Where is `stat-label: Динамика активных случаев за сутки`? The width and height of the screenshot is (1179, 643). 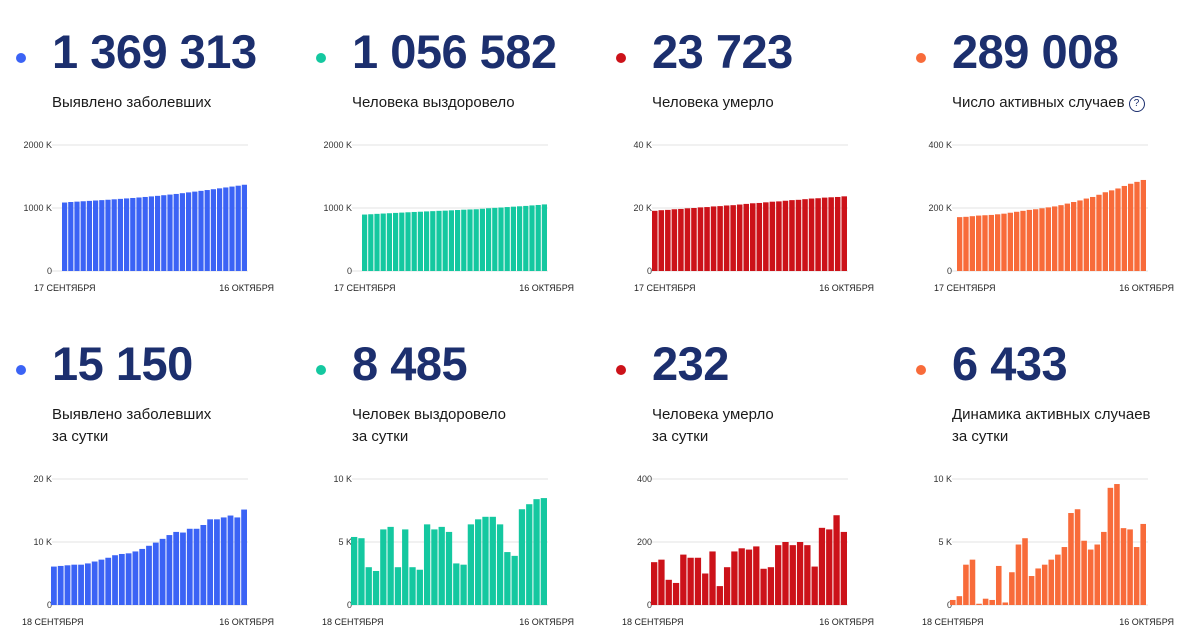 stat-label: Динамика активных случаев за сутки is located at coordinates (1051, 426).